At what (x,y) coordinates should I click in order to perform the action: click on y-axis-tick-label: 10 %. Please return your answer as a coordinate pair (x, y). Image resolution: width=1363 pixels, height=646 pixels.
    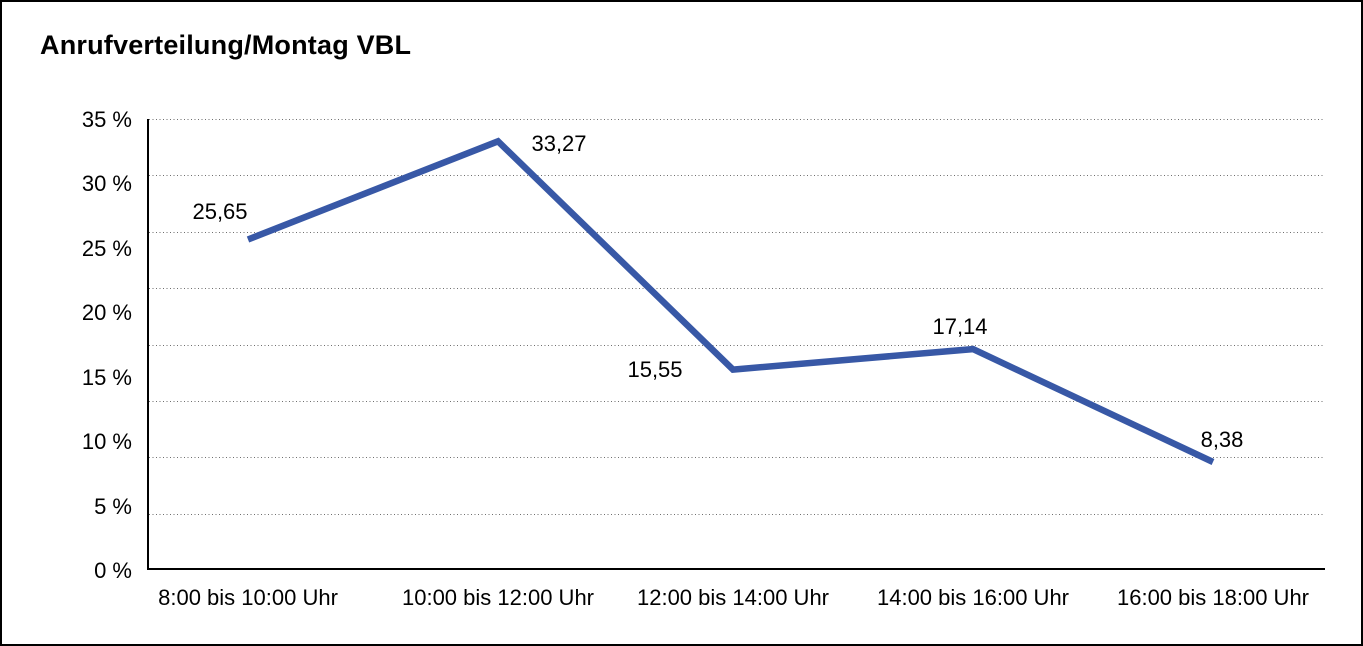
    Looking at the image, I should click on (106, 442).